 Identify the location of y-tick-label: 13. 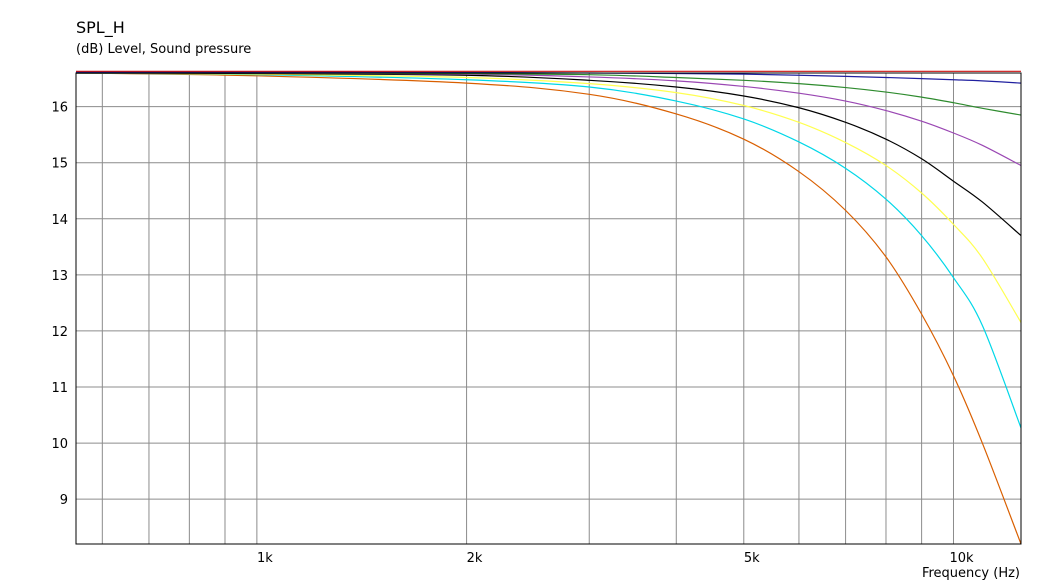
(59, 276).